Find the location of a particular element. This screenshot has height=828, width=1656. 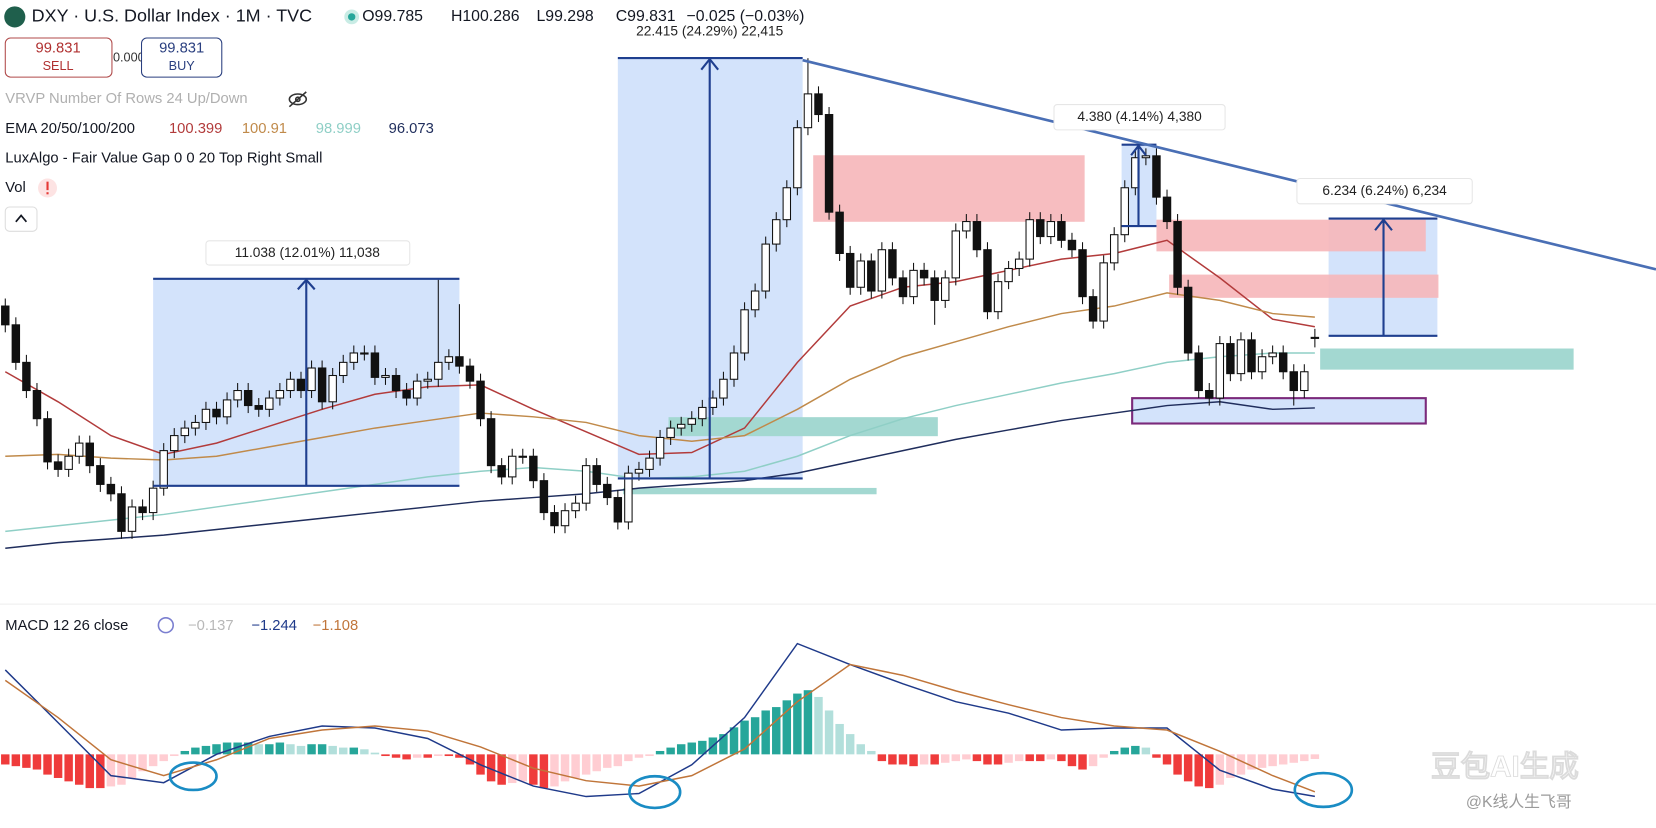

macd-indicator: MACD 12 26 close is located at coordinates (66, 626).